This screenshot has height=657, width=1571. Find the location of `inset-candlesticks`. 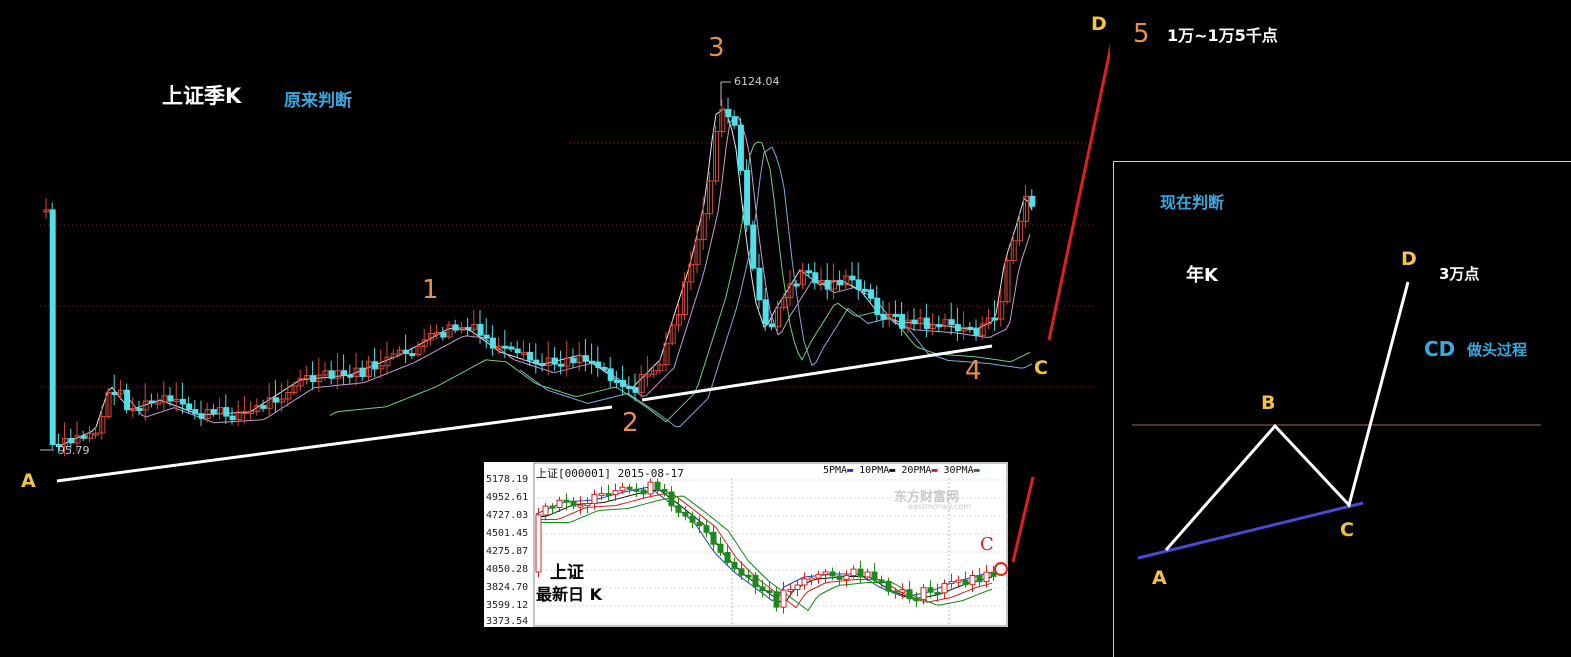

inset-candlesticks is located at coordinates (766, 546).